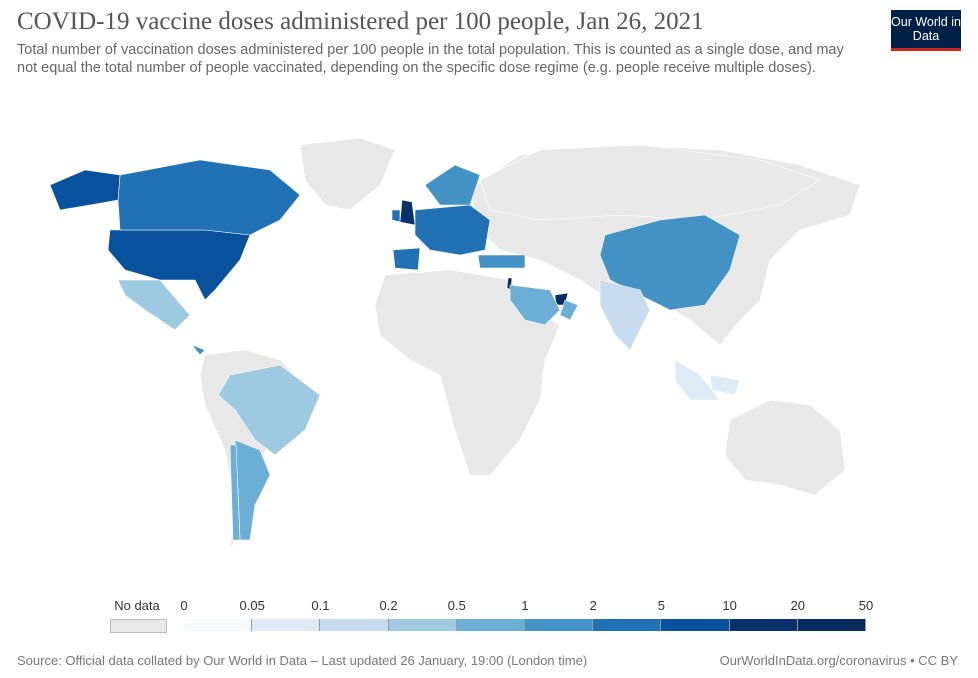 This screenshot has height=678, width=978. Describe the element at coordinates (785, 447) in the screenshot. I see `australia-base` at that location.